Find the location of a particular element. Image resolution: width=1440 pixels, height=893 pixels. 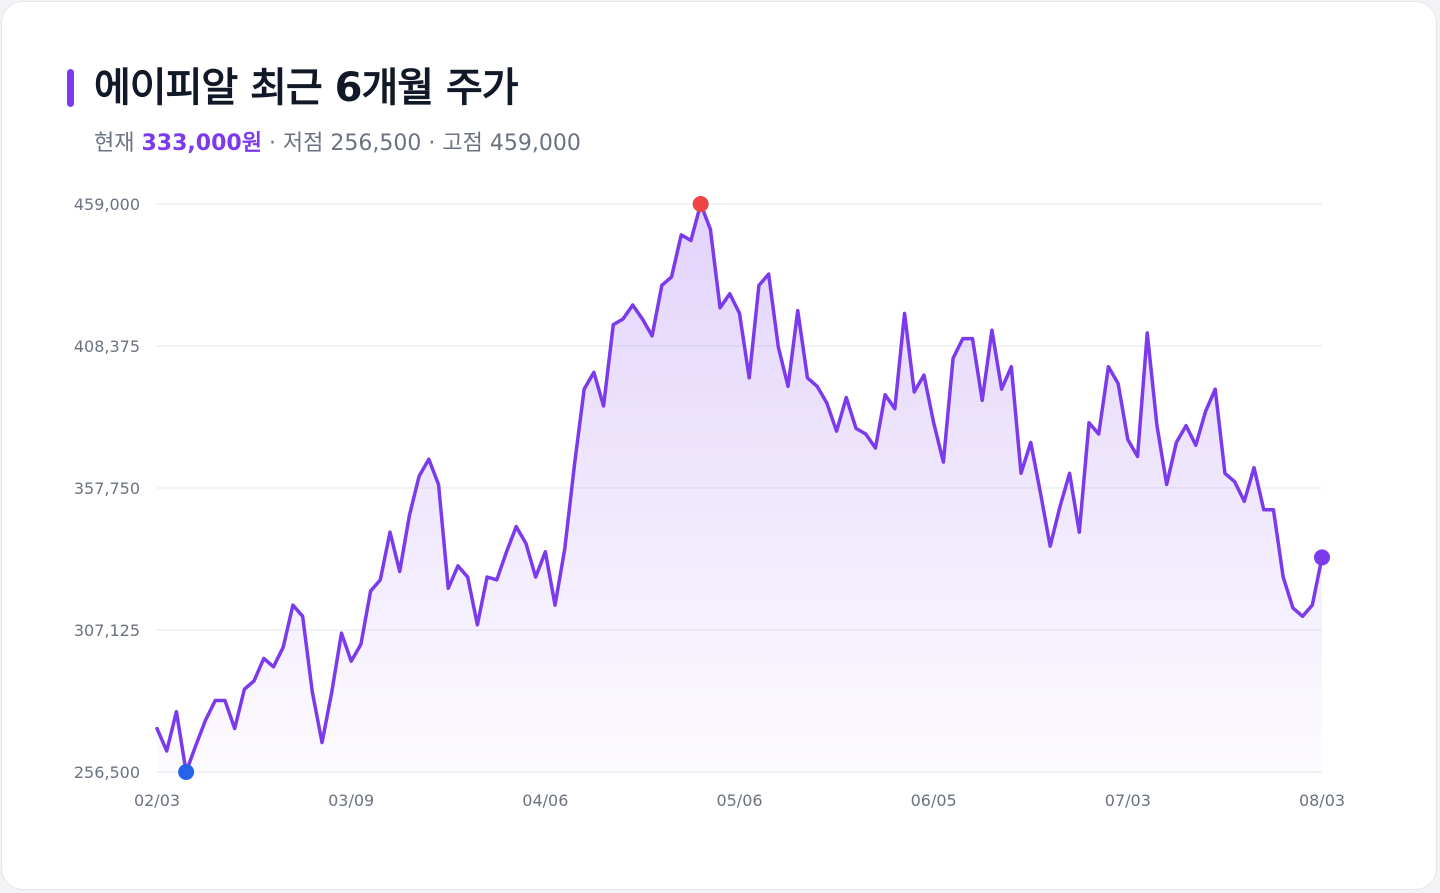

high-price: 459,000 is located at coordinates (535, 143).